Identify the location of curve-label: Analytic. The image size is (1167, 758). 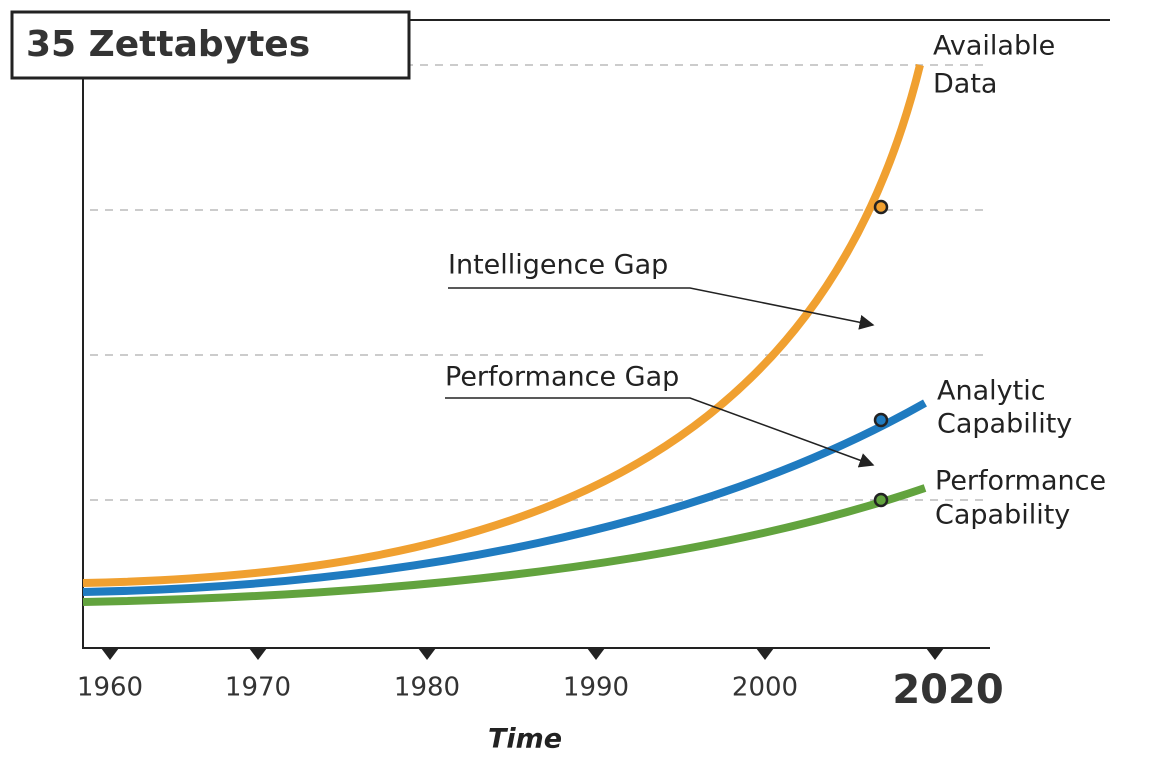
(991, 391).